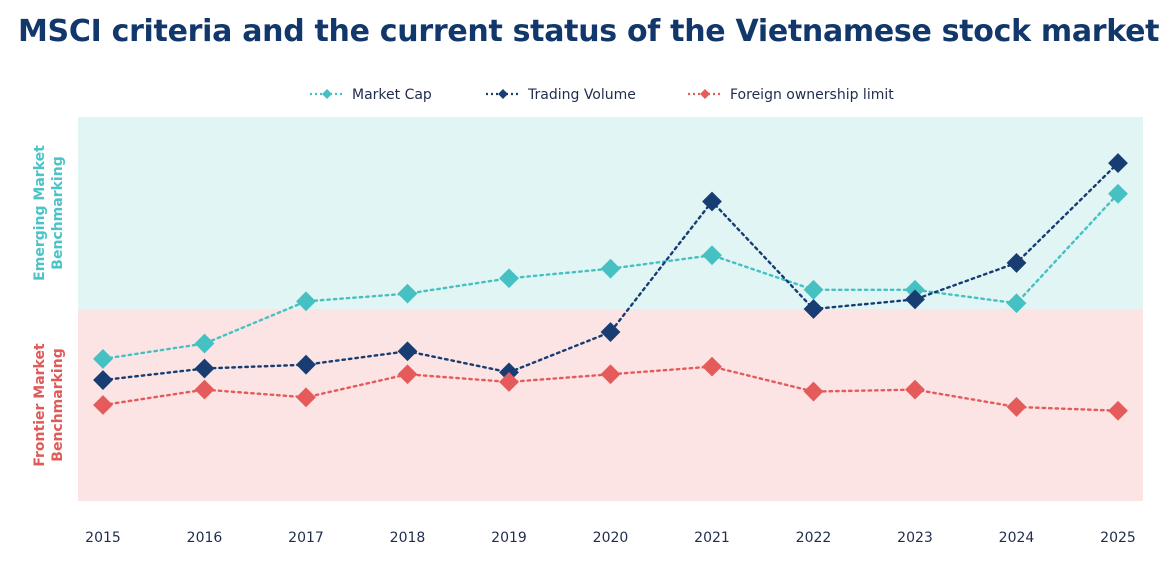 This screenshot has width=1165, height=566. I want to click on legend-item: Trading Volume, so click(561, 95).